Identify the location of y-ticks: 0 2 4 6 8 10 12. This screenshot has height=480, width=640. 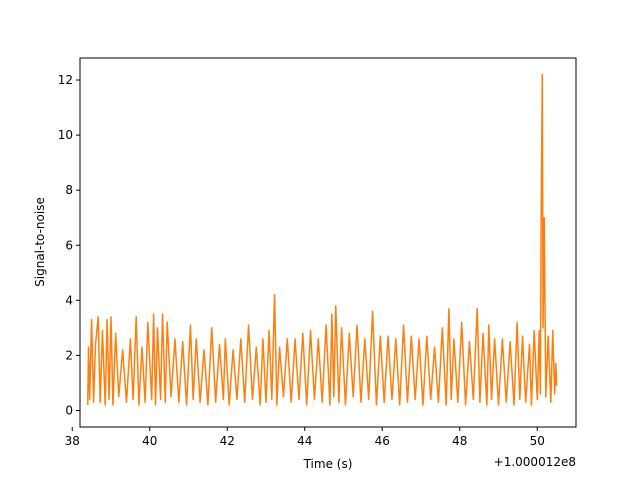
(69, 245).